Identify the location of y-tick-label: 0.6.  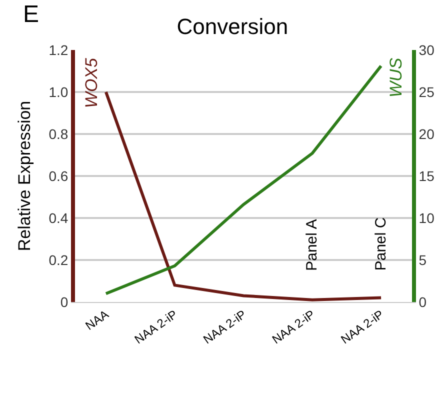
(58, 176).